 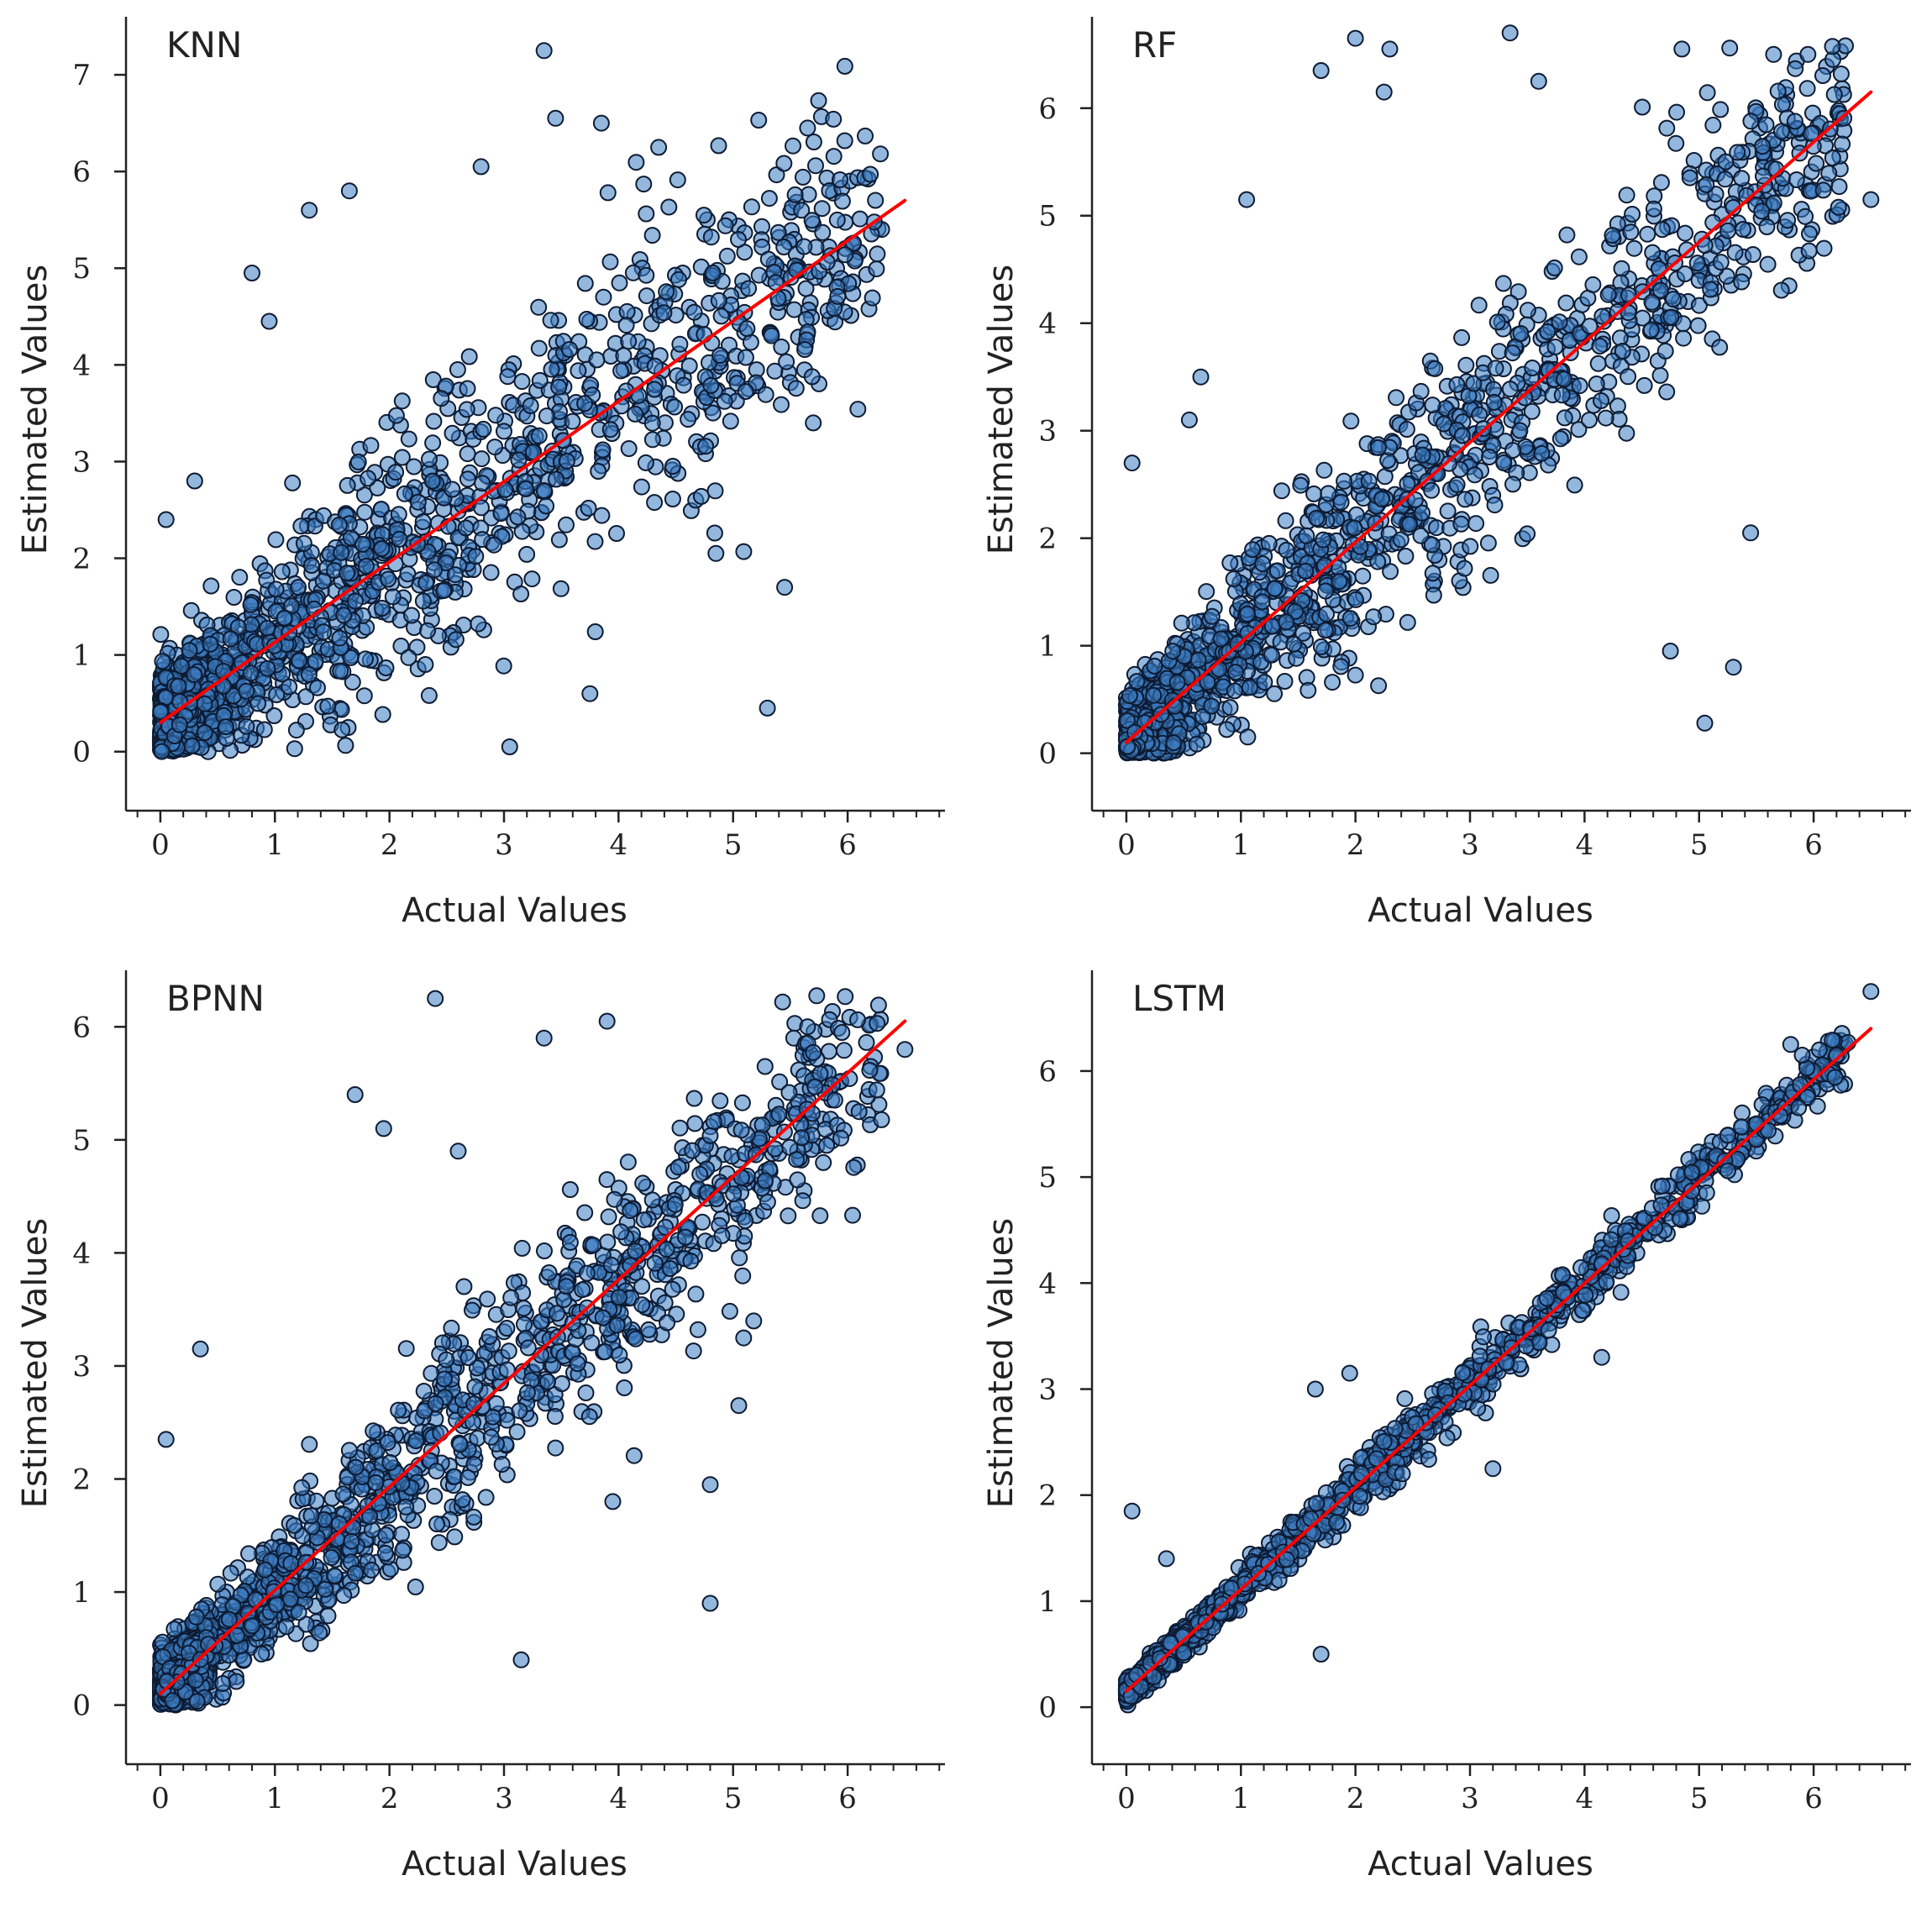 I want to click on rf-x-tick-label: 3, so click(x=1470, y=845).